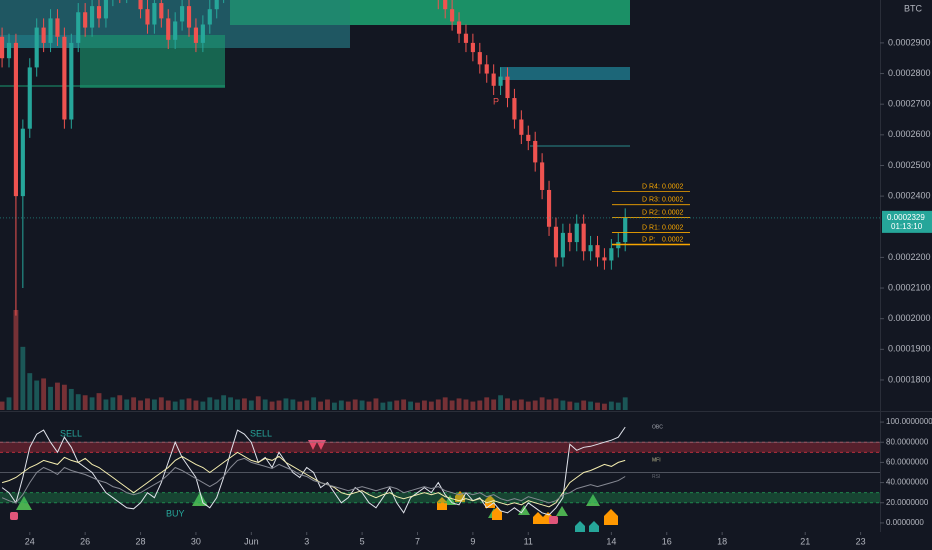  I want to click on y-tick-label: 0.0002500, so click(909, 165).